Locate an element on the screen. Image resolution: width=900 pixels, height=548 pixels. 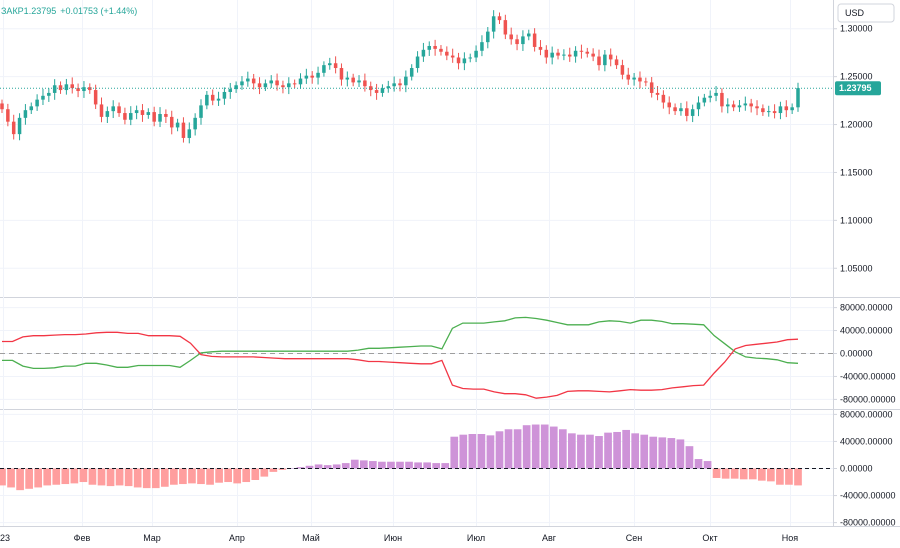
cothist-tick-label-0: 80000.00000 is located at coordinates (866, 414).